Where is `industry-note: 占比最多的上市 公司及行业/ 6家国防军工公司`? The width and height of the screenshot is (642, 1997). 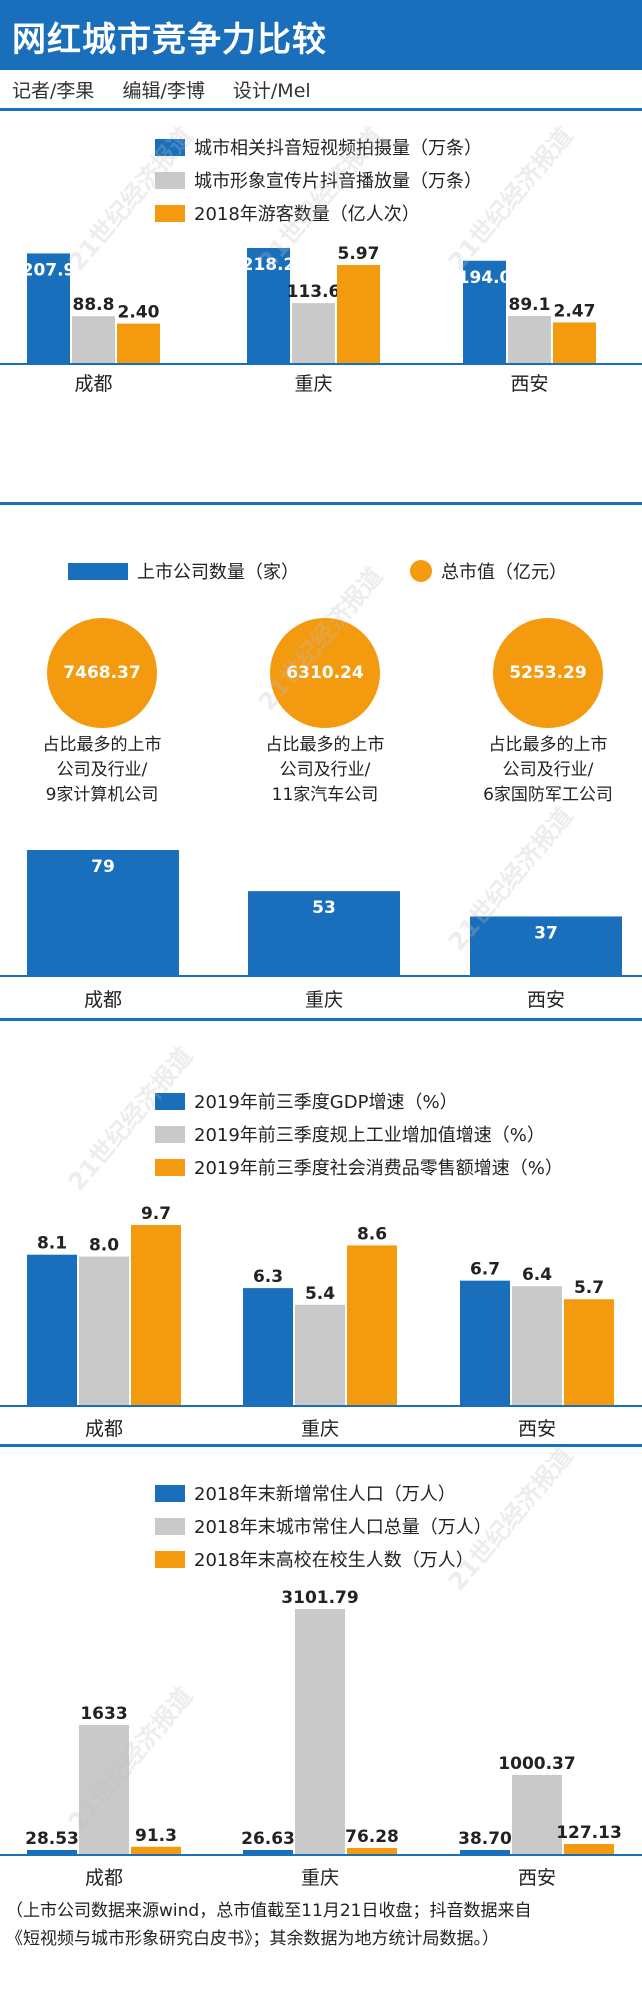 industry-note: 占比最多的上市 公司及行业/ 6家国防军工公司 is located at coordinates (545, 770).